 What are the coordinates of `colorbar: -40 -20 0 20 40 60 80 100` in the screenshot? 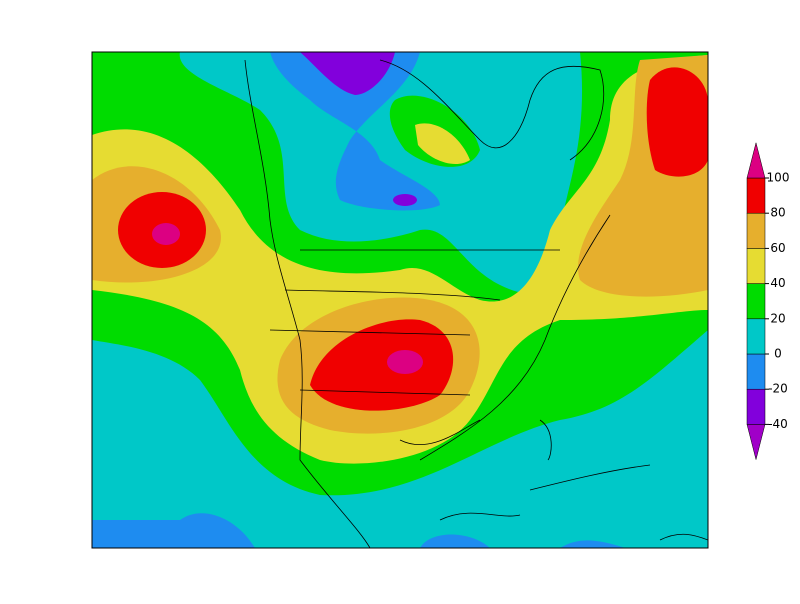 It's located at (768, 301).